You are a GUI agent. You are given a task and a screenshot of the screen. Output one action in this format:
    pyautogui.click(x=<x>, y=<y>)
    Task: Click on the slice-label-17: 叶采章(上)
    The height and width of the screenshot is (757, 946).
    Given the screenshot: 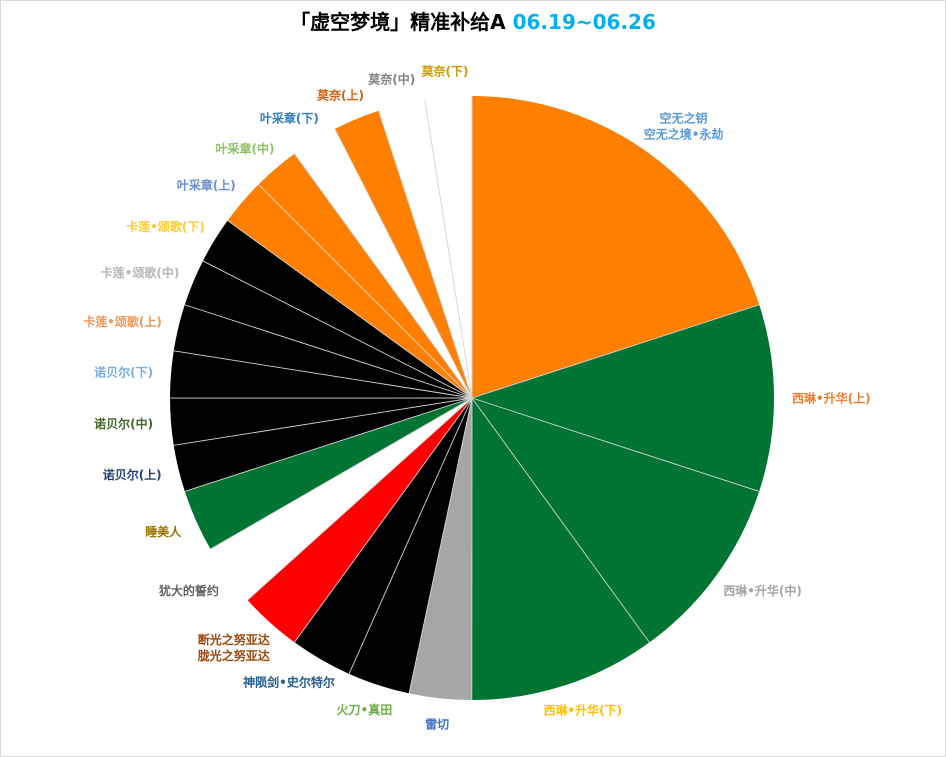 What is the action you would take?
    pyautogui.click(x=206, y=184)
    